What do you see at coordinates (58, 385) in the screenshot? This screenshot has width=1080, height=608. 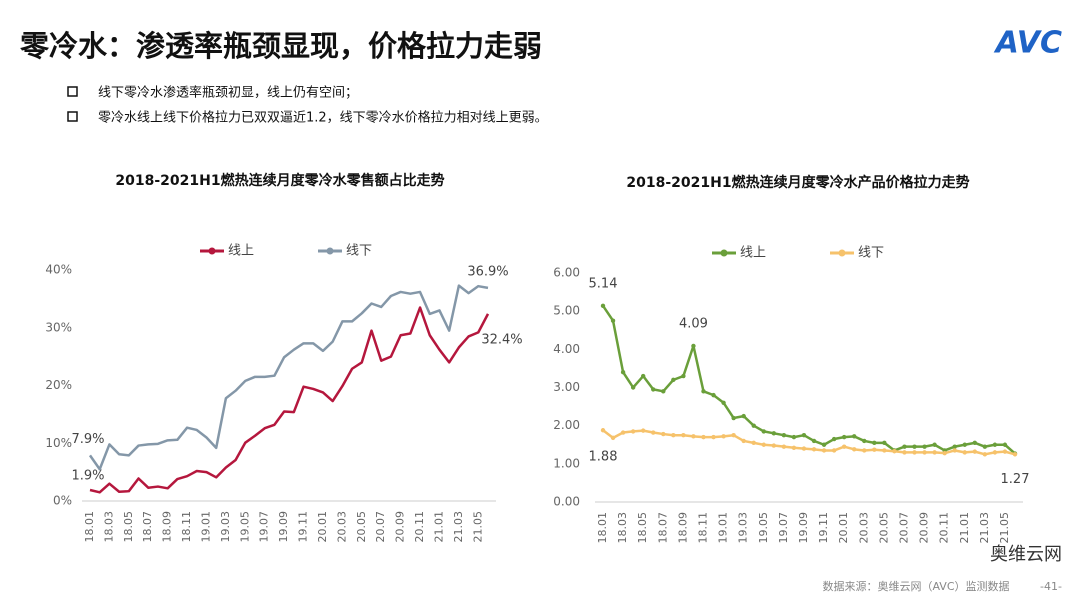 I see `y-tick-label: 20%` at bounding box center [58, 385].